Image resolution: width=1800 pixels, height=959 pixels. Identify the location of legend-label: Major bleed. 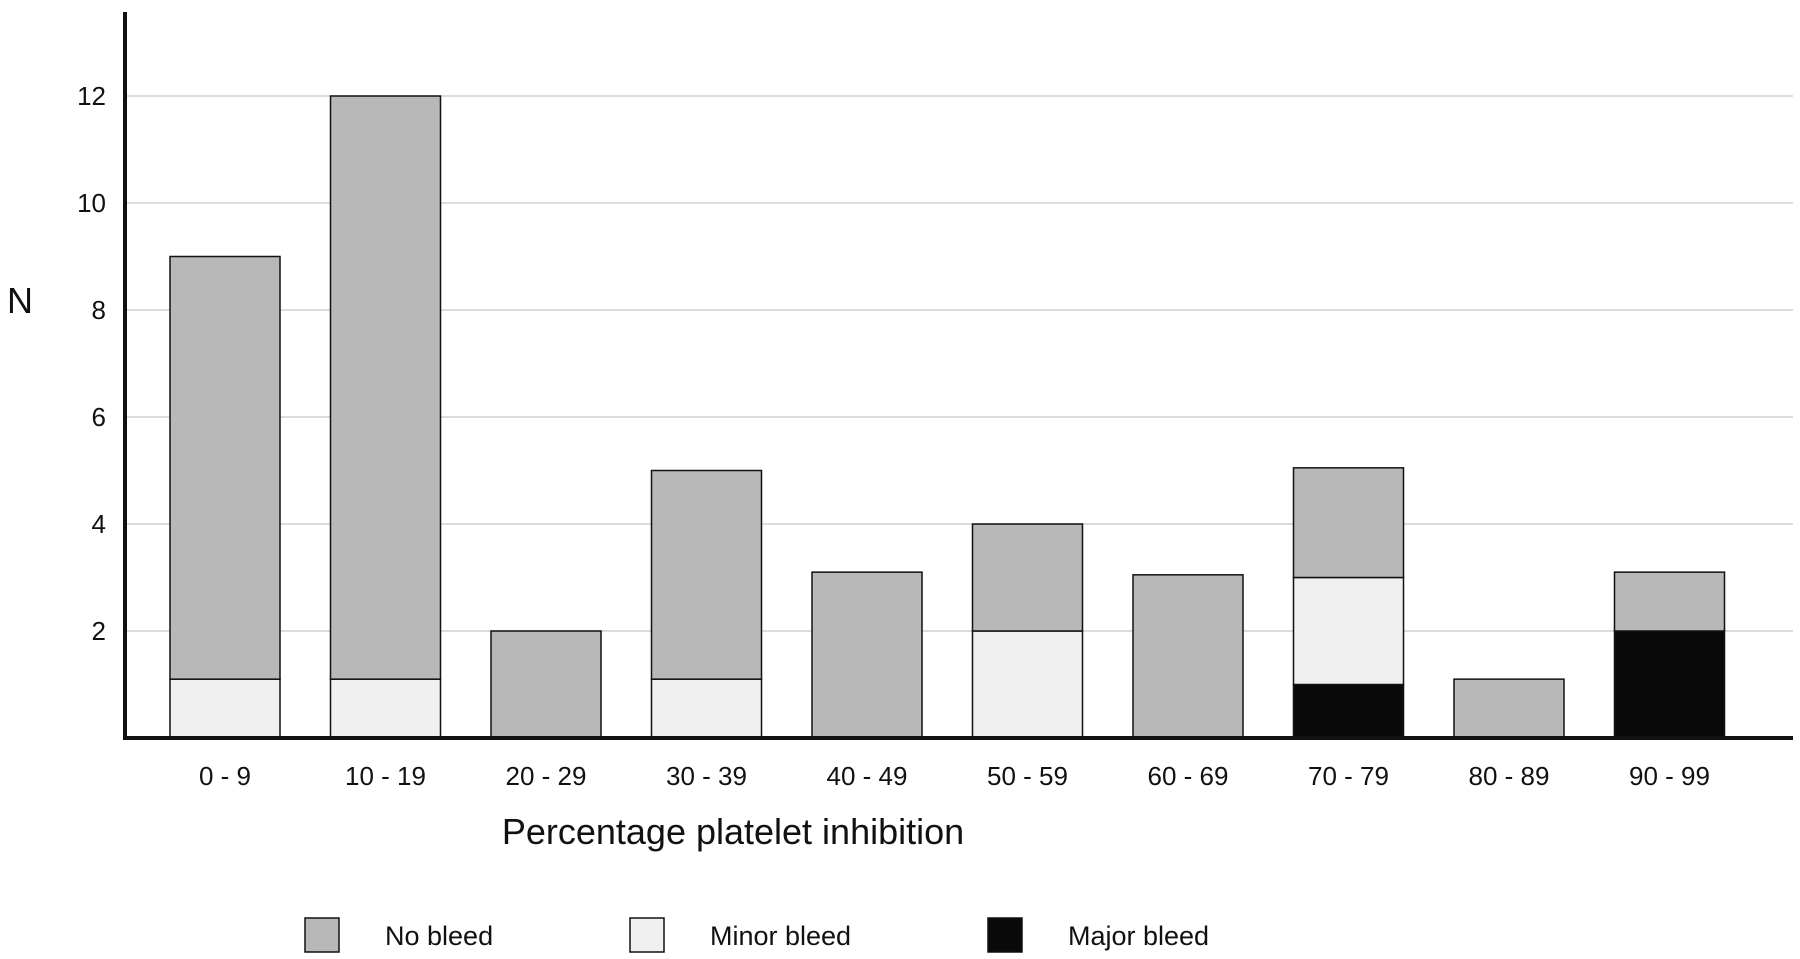
(1138, 936).